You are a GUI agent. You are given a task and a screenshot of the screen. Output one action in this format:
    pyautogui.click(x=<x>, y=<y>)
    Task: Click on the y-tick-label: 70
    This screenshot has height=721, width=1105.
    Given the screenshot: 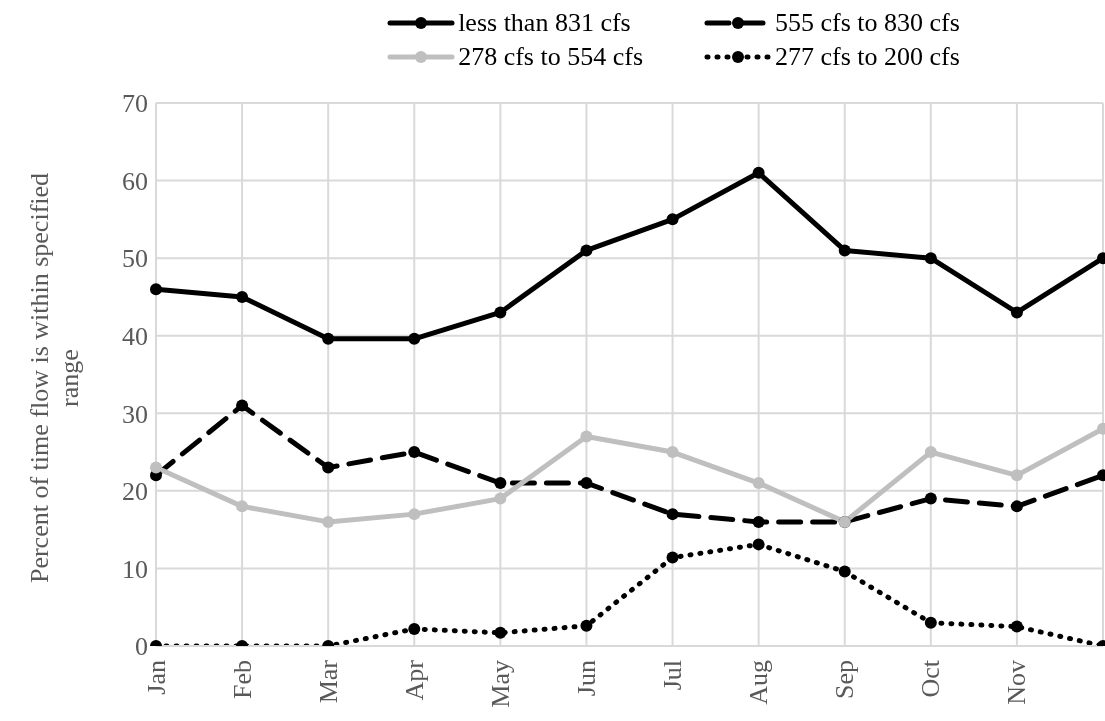 What is the action you would take?
    pyautogui.click(x=135, y=104)
    